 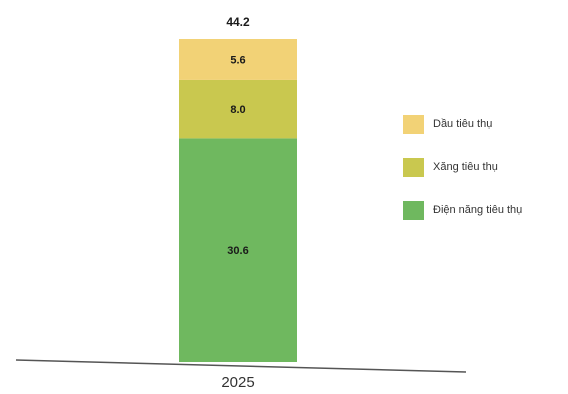 I want to click on segment-label-dau: 5.6, so click(x=237, y=60).